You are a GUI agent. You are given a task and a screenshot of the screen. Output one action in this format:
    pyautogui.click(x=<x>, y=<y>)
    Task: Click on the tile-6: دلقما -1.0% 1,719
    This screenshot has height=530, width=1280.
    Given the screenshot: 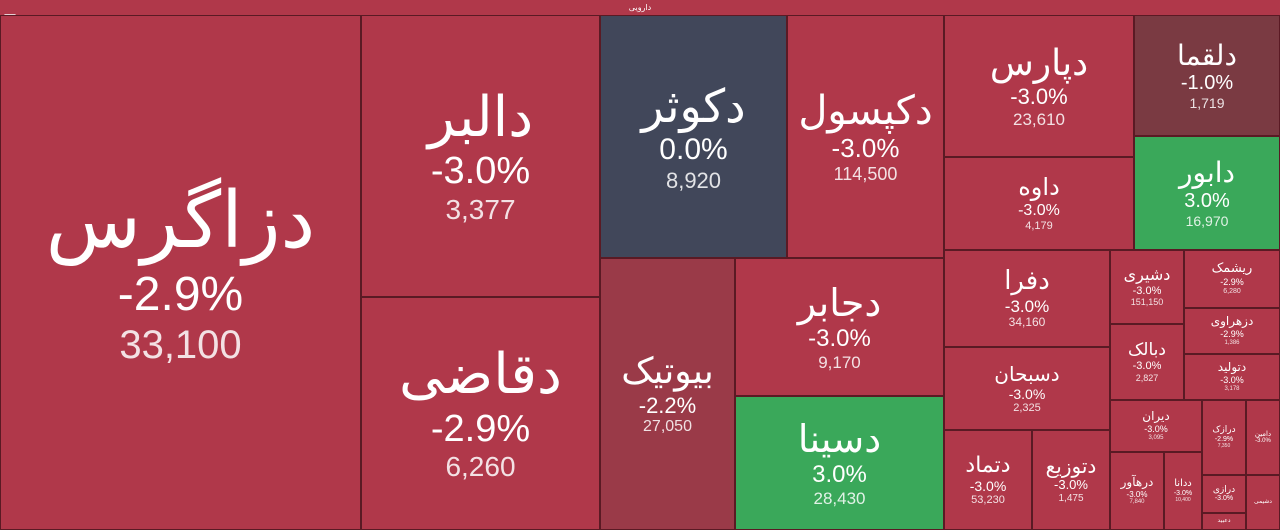 What is the action you would take?
    pyautogui.click(x=1207, y=75)
    